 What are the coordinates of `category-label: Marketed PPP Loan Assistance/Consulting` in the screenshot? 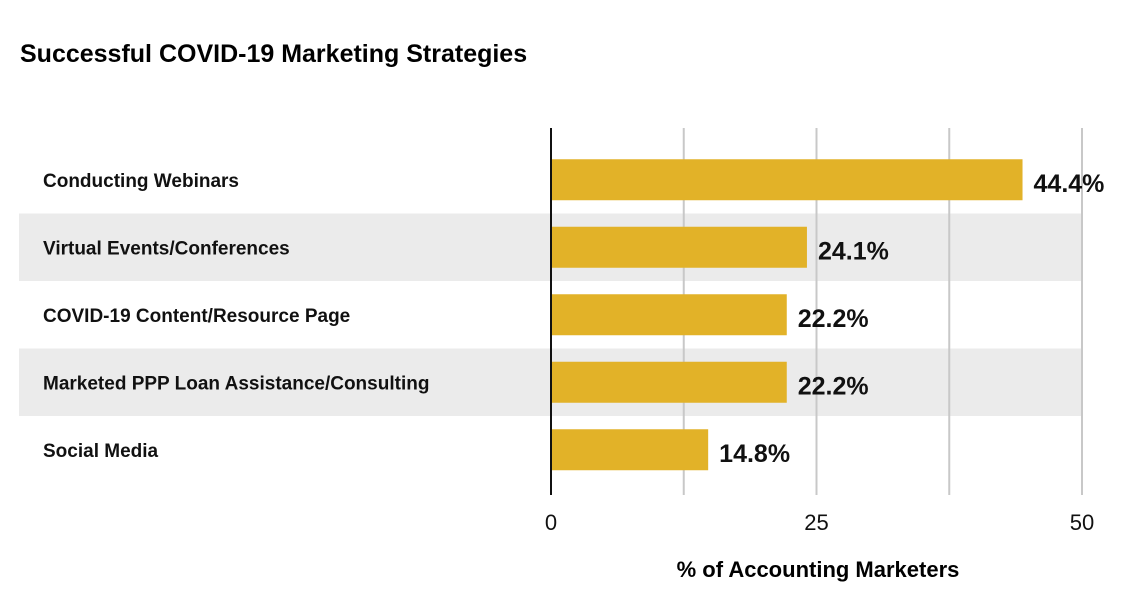 It's located at (236, 383).